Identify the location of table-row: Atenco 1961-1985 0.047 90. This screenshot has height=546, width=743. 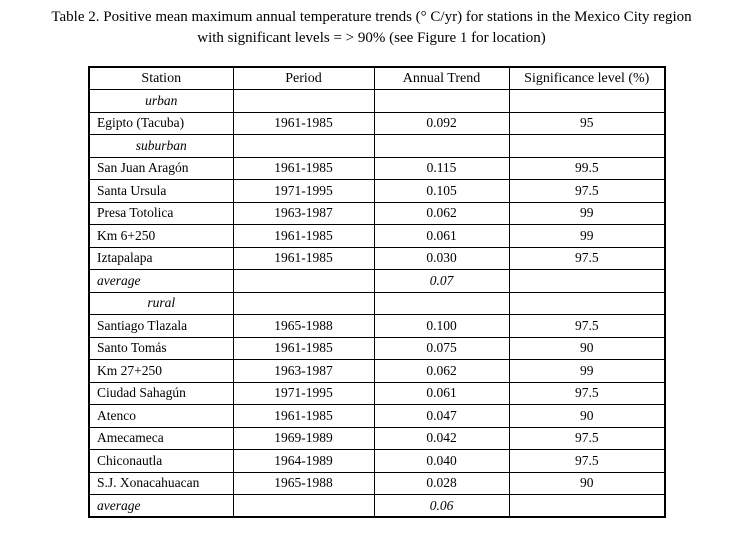
(377, 416).